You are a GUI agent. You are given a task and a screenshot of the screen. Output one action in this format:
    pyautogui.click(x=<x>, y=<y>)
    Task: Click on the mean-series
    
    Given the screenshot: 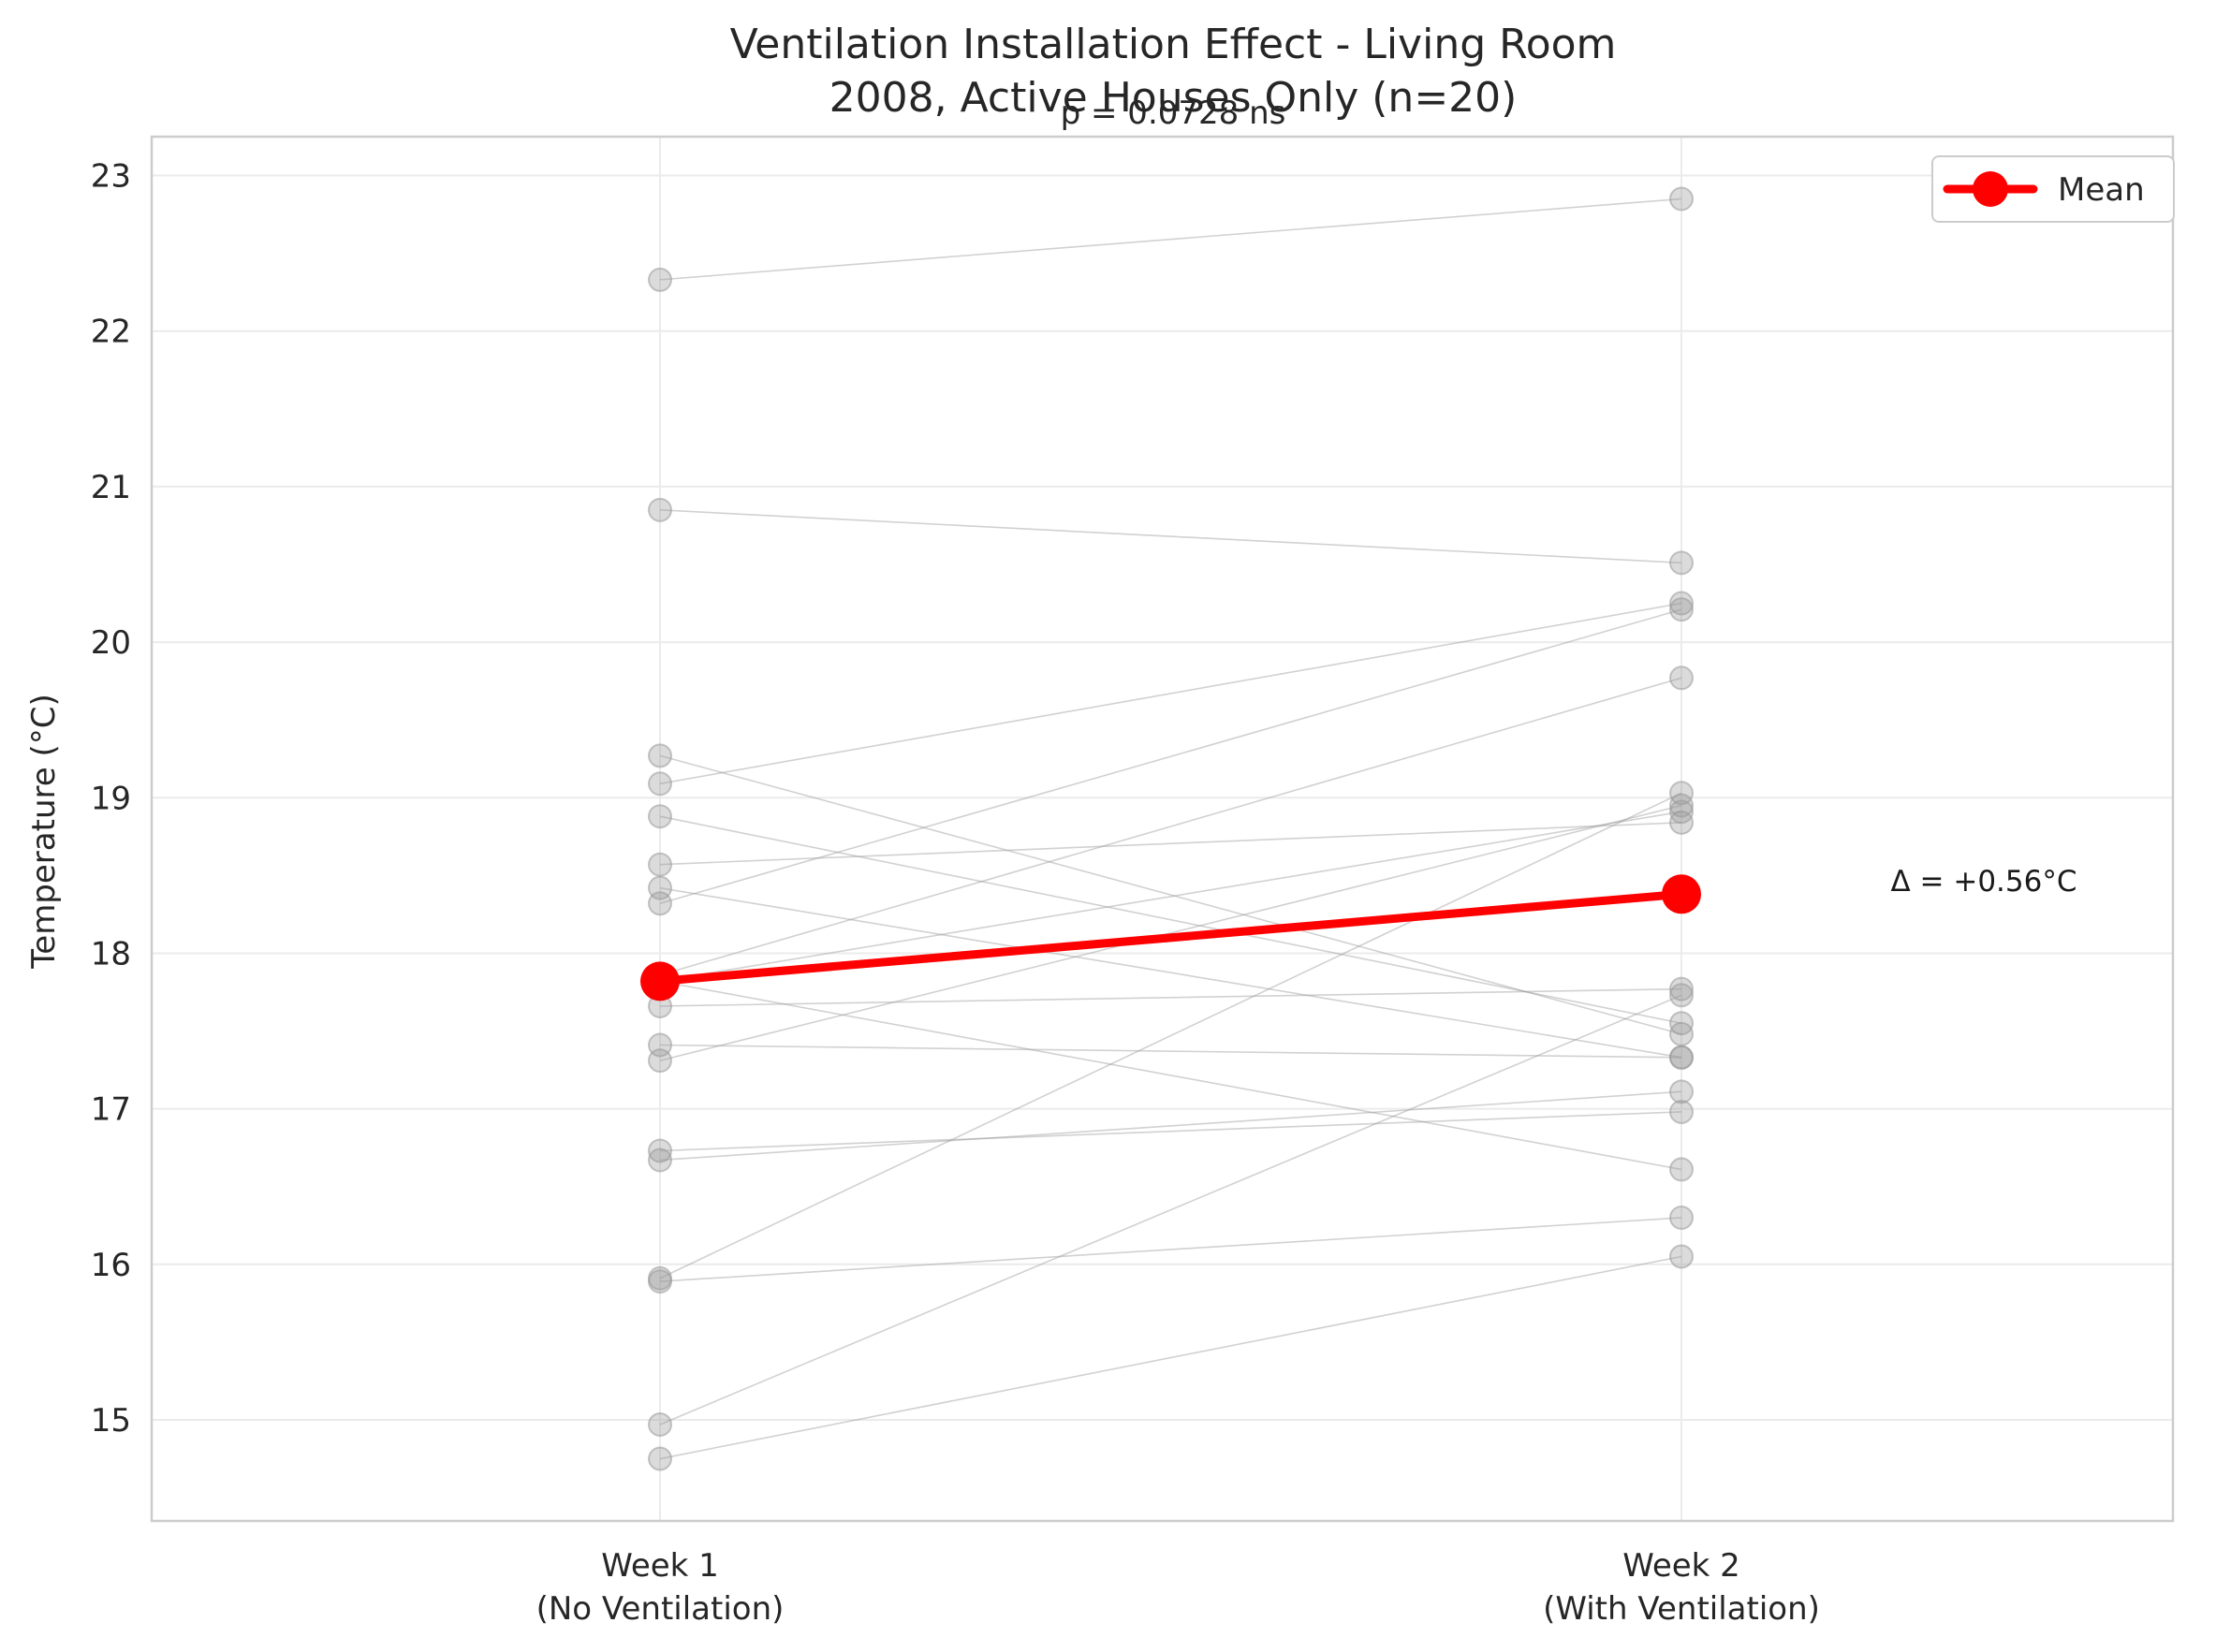 What is the action you would take?
    pyautogui.click(x=1171, y=938)
    